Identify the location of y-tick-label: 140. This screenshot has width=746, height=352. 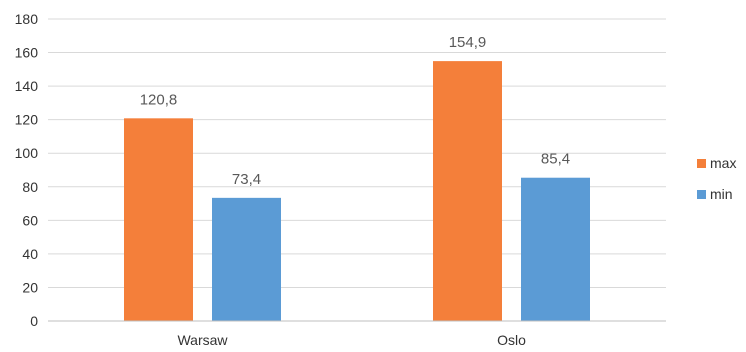
(27, 86).